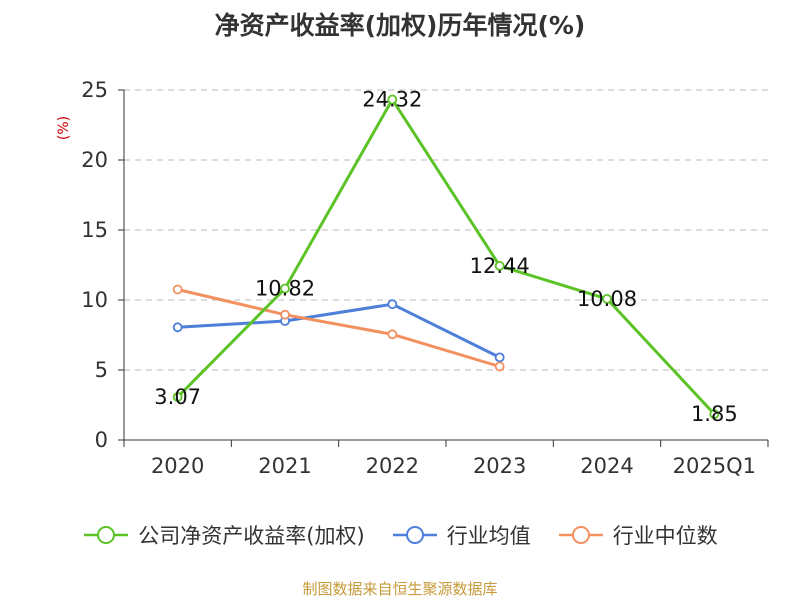 Image resolution: width=800 pixels, height=600 pixels. I want to click on series-0-point-2022, so click(392, 99).